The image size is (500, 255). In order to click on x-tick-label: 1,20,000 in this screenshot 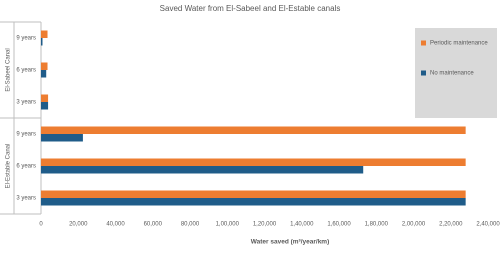, I will do `click(265, 225)`.